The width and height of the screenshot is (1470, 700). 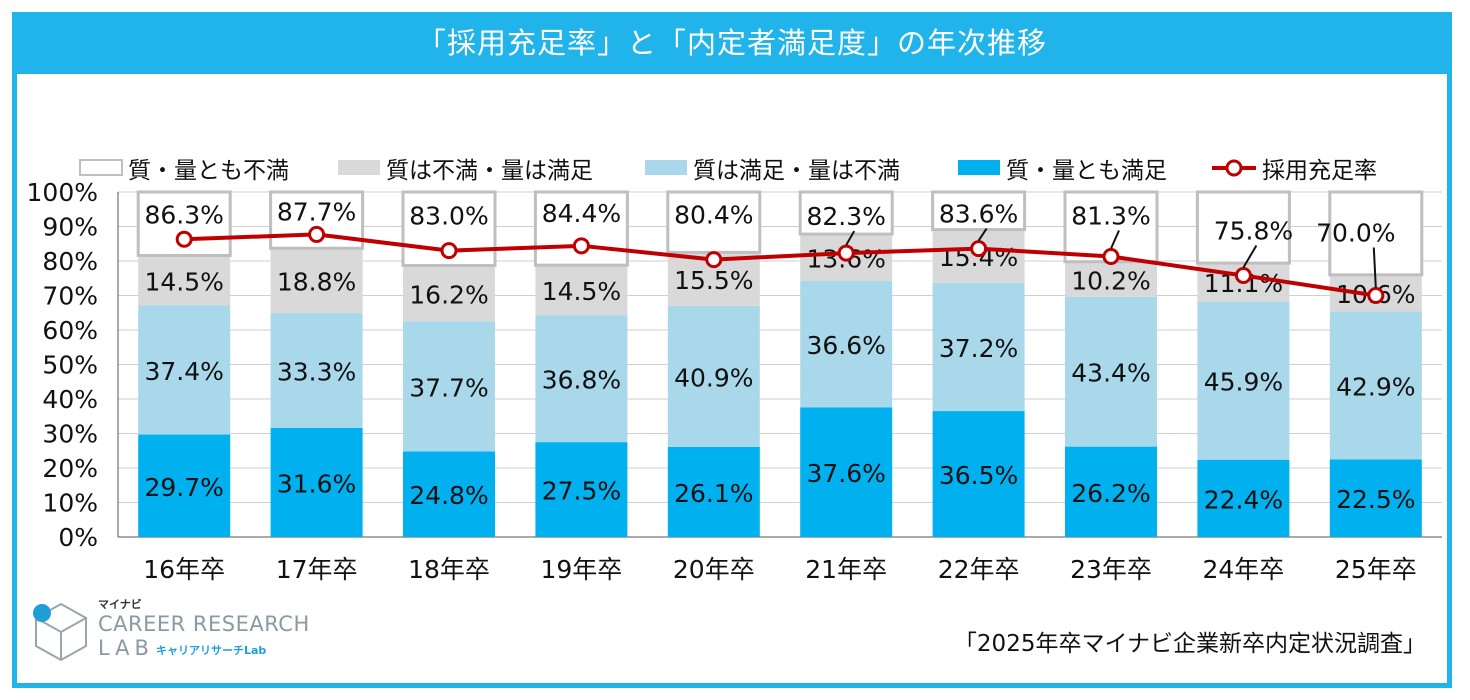 I want to click on bar-data-label: 24.8%, so click(x=448, y=495).